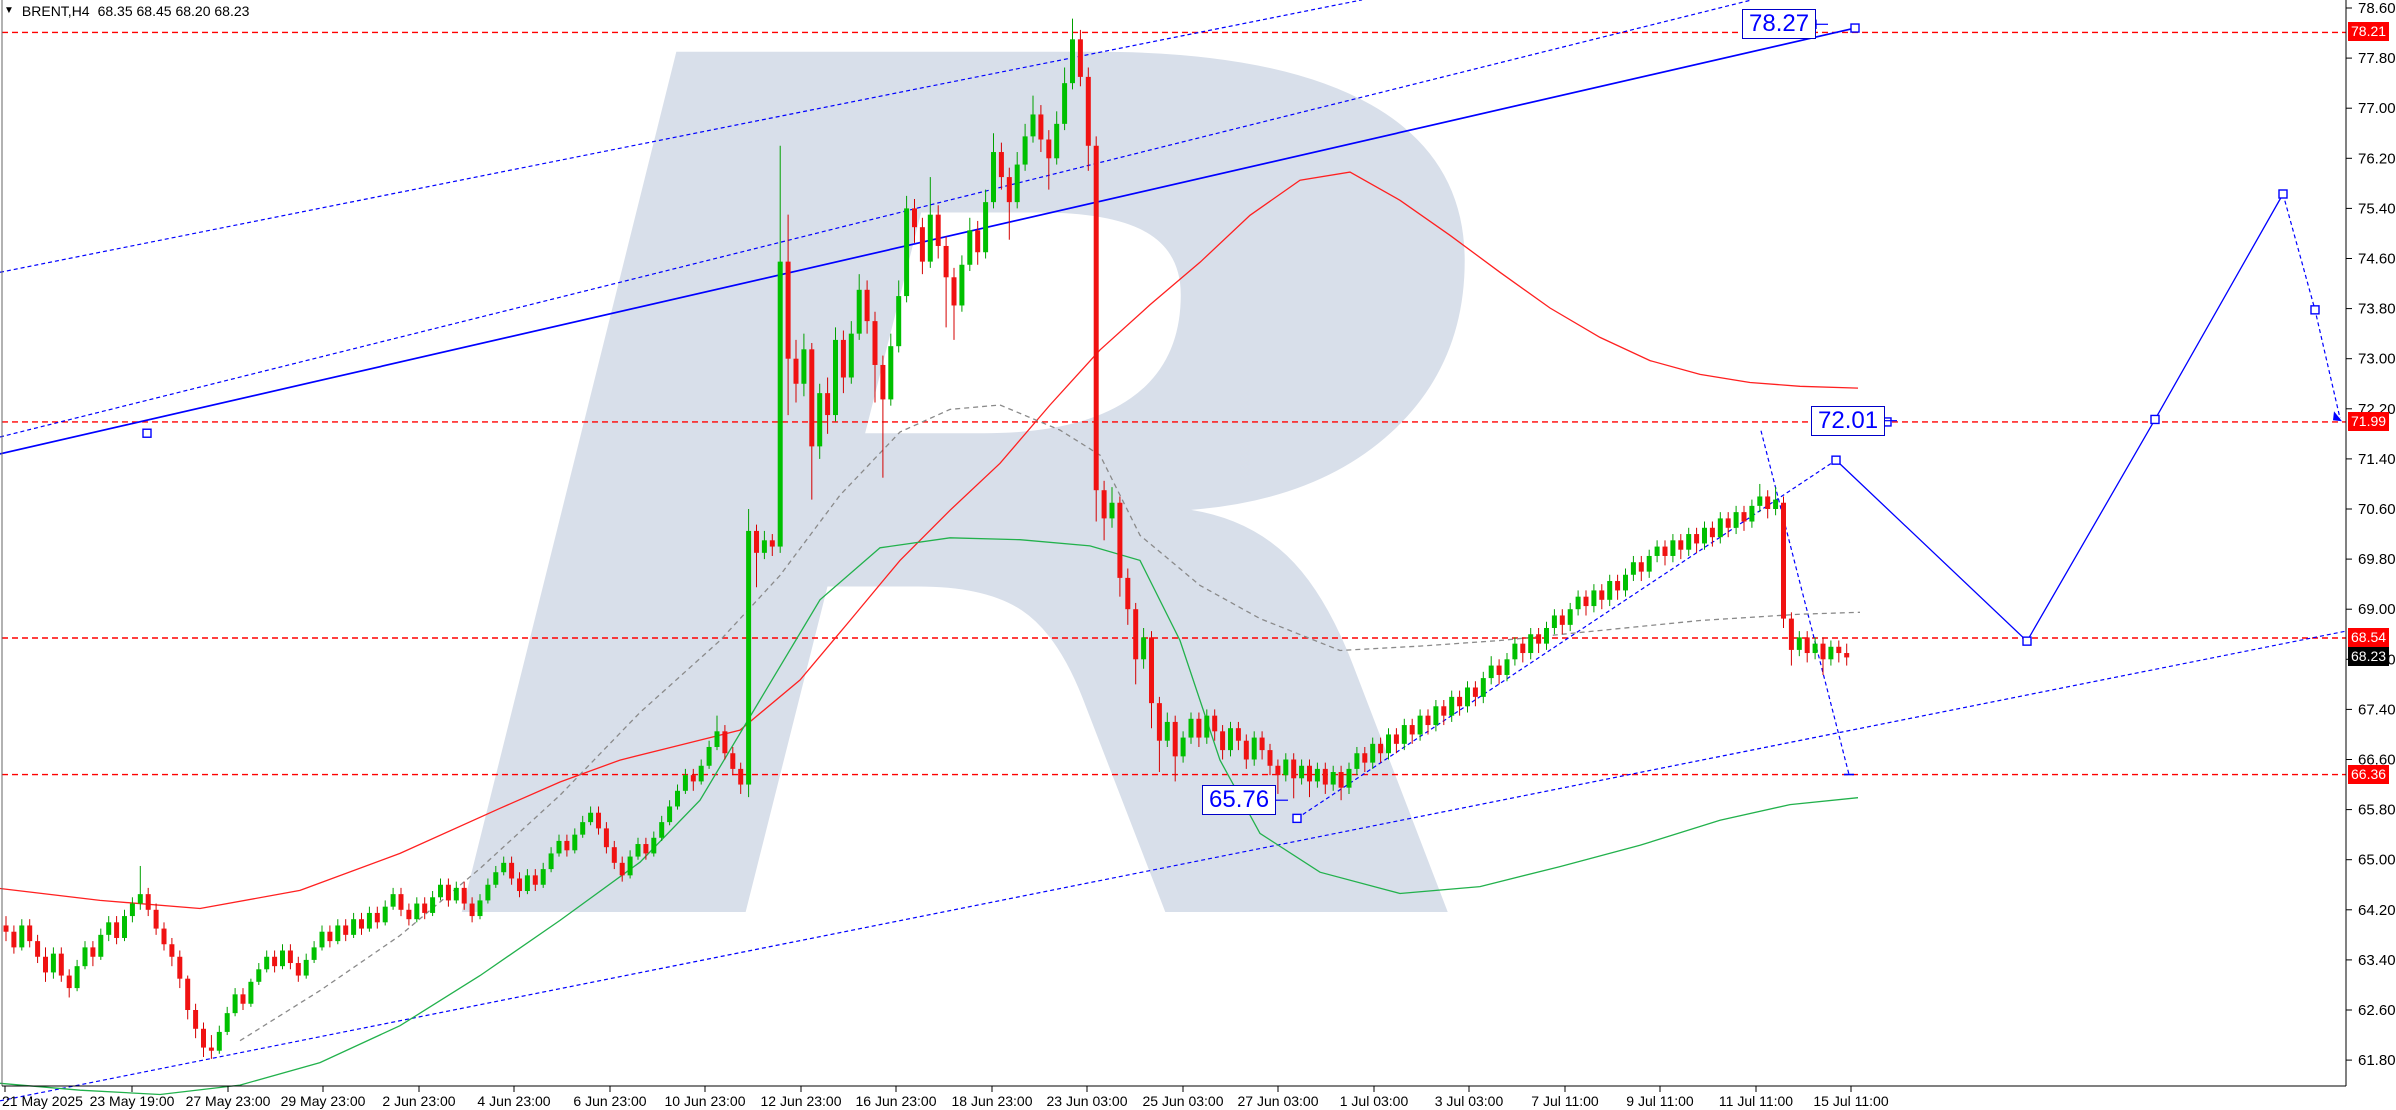 The height and width of the screenshot is (1110, 2396). Describe the element at coordinates (1756, 1101) in the screenshot. I see `time-tick-label: 11 Jul 11:00` at that location.